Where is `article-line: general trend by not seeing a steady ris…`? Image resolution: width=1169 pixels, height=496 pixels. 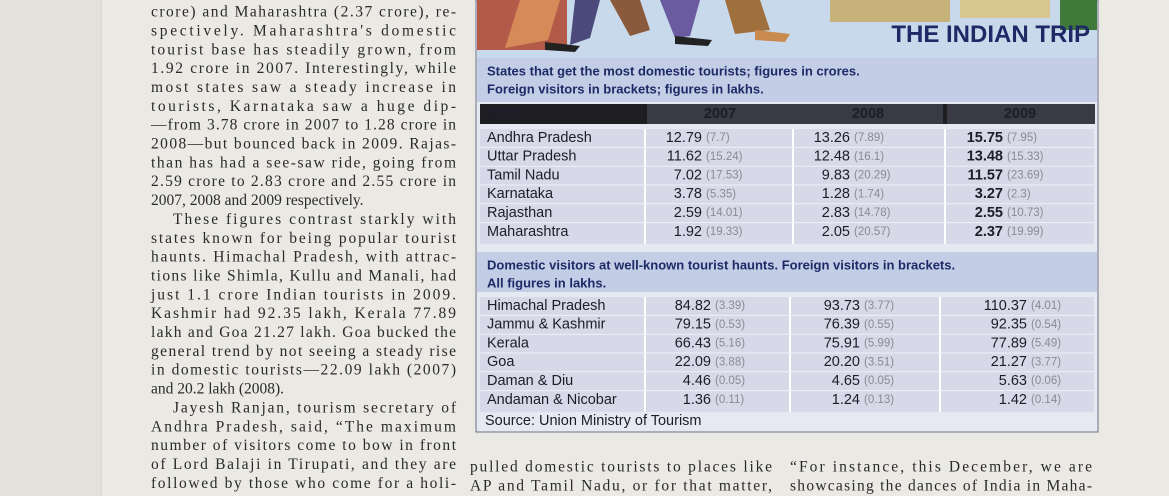
article-line: general trend by not seeing a steady ris… is located at coordinates (303, 351).